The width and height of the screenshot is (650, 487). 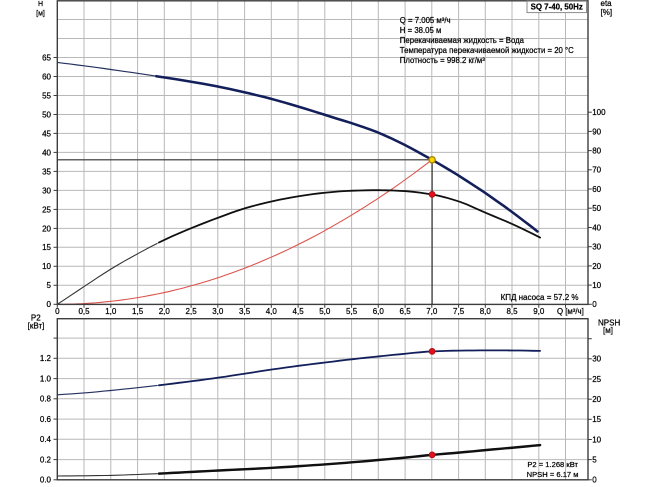 I want to click on svg-text: 1.2, so click(x=46, y=358).